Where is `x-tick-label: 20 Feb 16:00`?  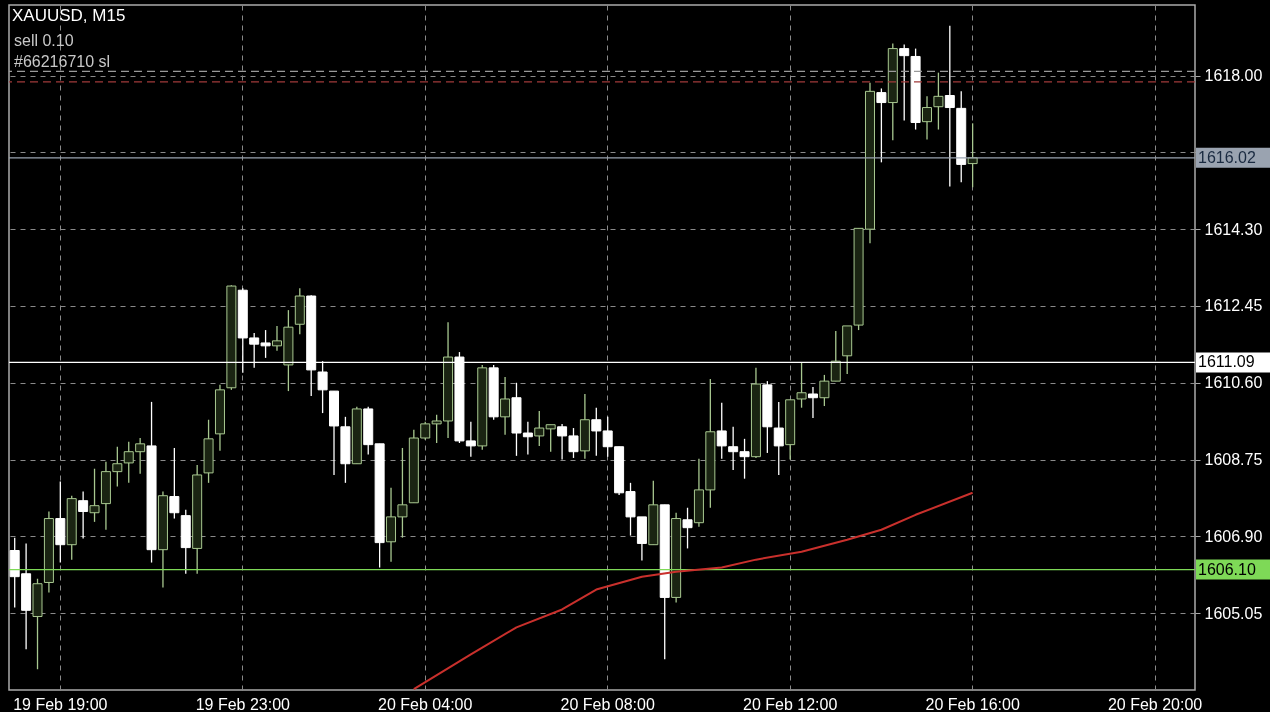
x-tick-label: 20 Feb 16:00 is located at coordinates (972, 704).